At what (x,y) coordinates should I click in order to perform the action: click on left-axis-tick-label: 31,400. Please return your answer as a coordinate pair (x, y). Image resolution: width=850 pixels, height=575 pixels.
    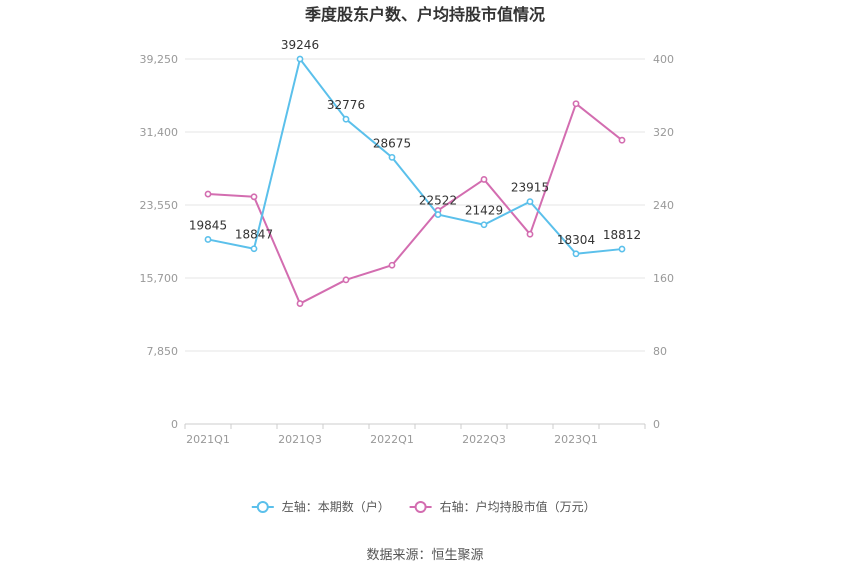
    Looking at the image, I should click on (159, 132).